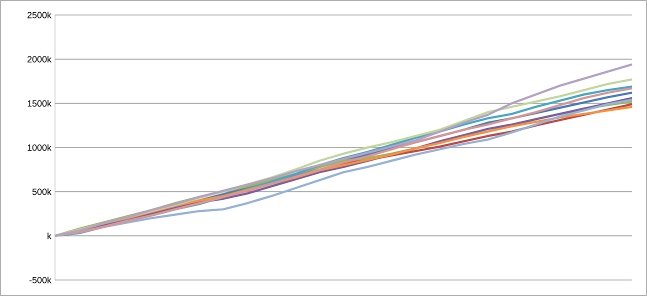 This screenshot has width=647, height=296. I want to click on y-tick-label: 2000k, so click(40, 59).